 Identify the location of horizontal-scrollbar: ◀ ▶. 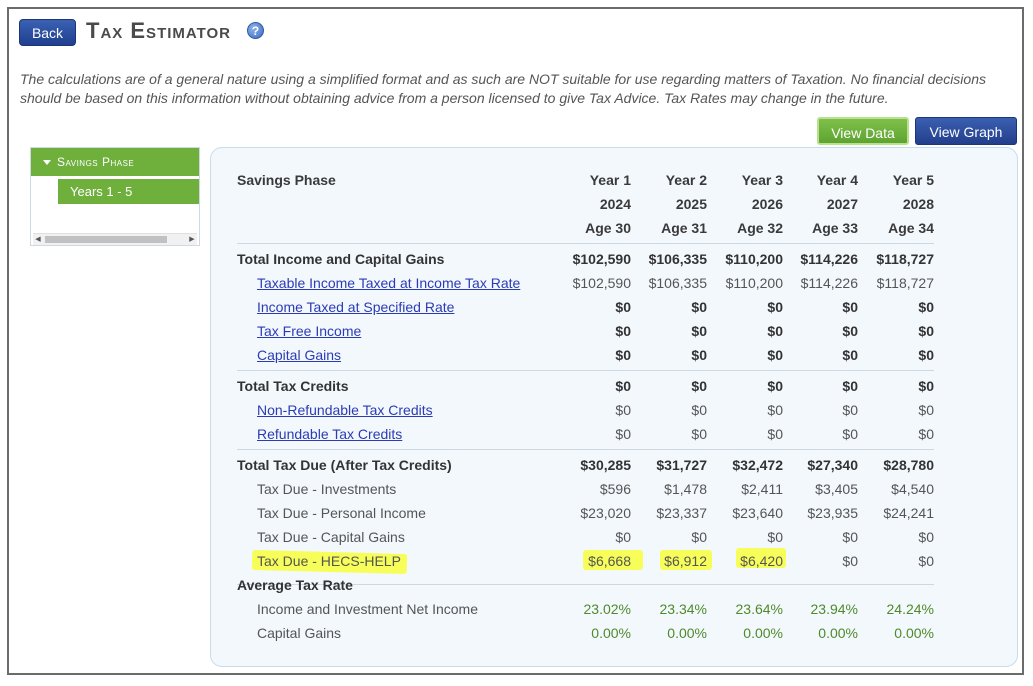
(115, 239).